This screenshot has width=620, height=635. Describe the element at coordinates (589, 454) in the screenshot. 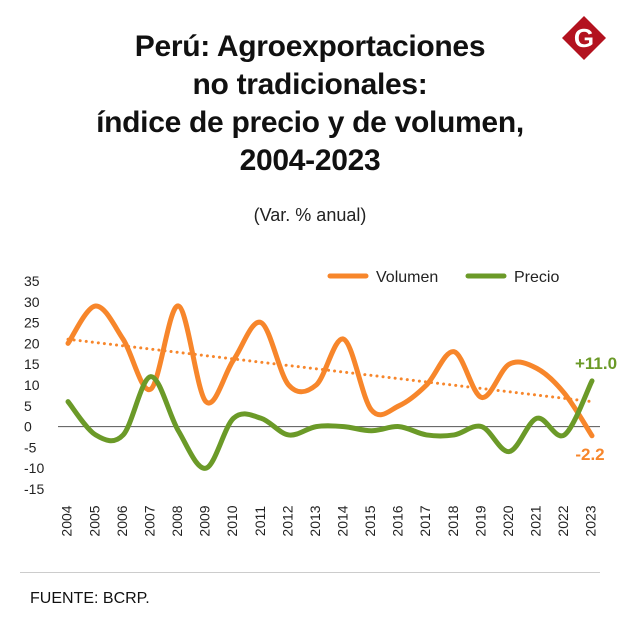

I see `annotation-volumen: -2.2` at that location.